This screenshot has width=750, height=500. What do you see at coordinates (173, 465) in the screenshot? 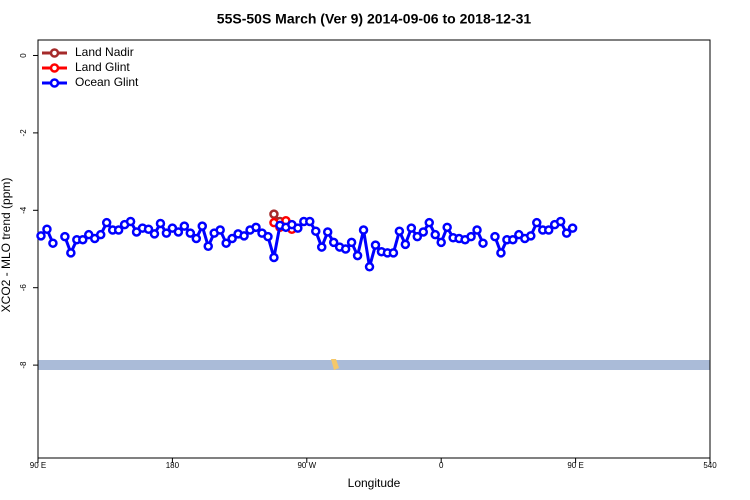
I see `x-tick-label: 180` at bounding box center [173, 465].